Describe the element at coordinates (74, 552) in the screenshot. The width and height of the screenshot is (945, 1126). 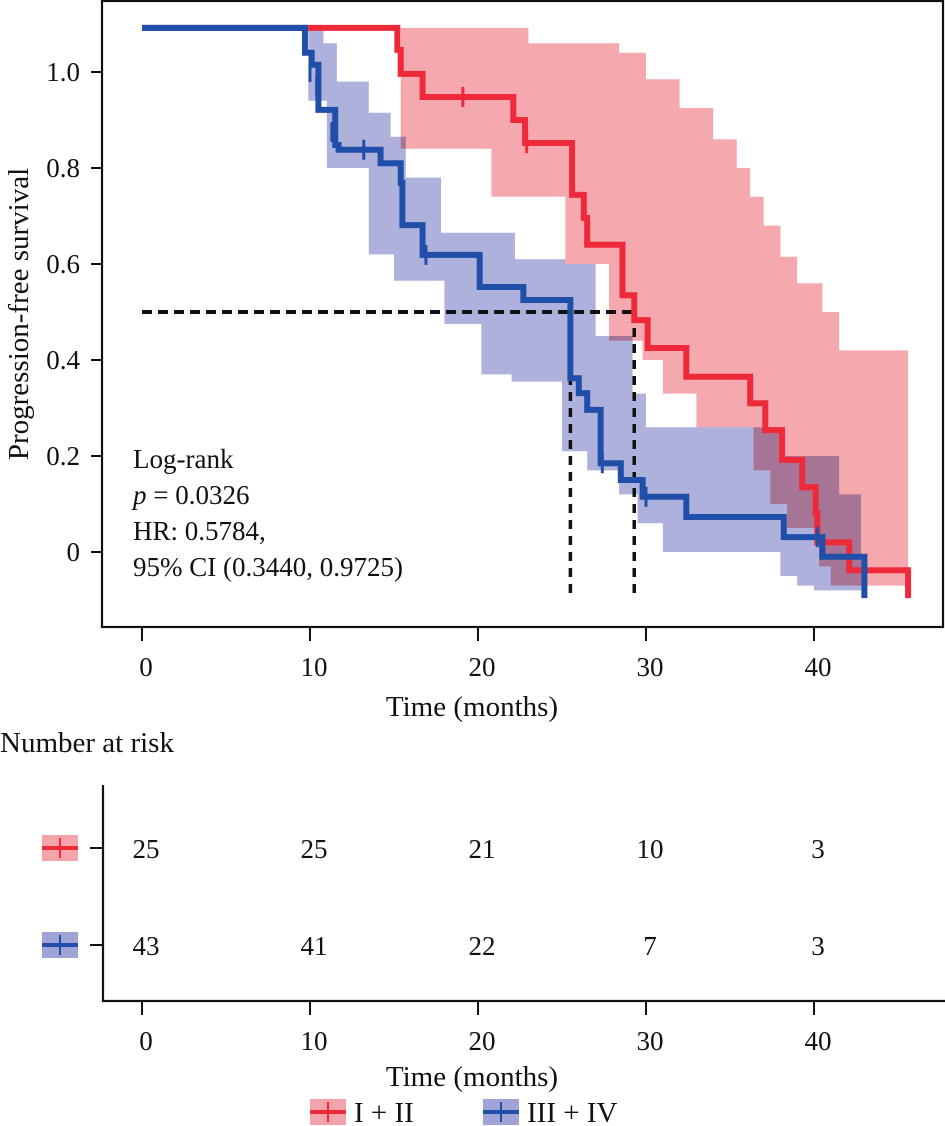
I see `y-tick-label: 0` at that location.